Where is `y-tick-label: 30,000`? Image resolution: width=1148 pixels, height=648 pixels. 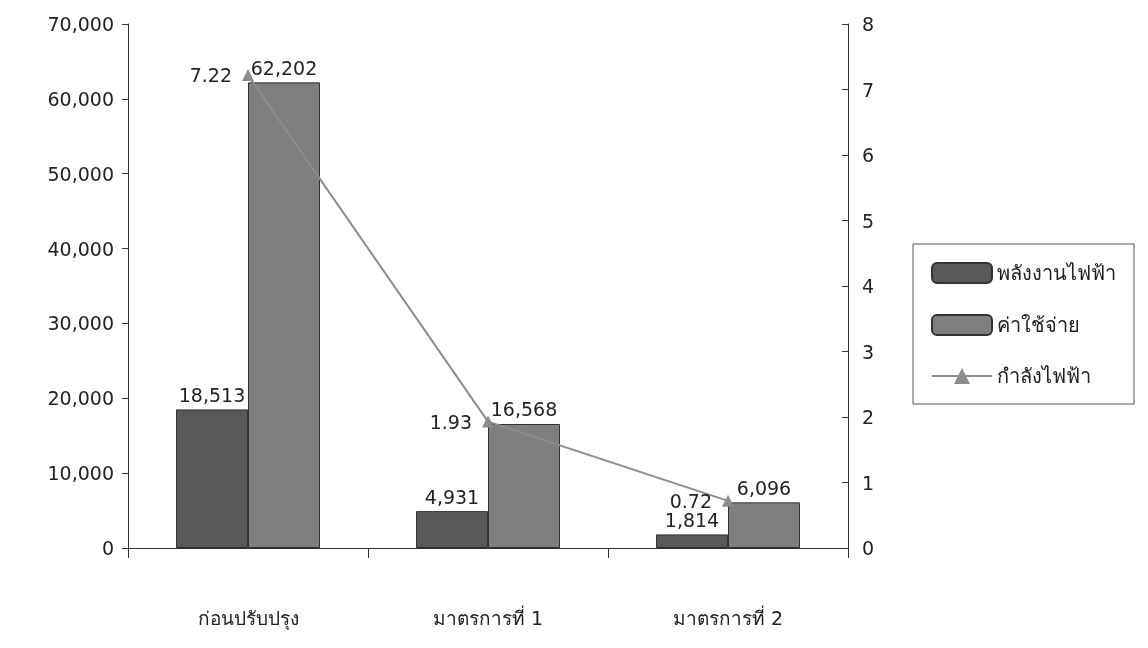 y-tick-label: 30,000 is located at coordinates (80, 323).